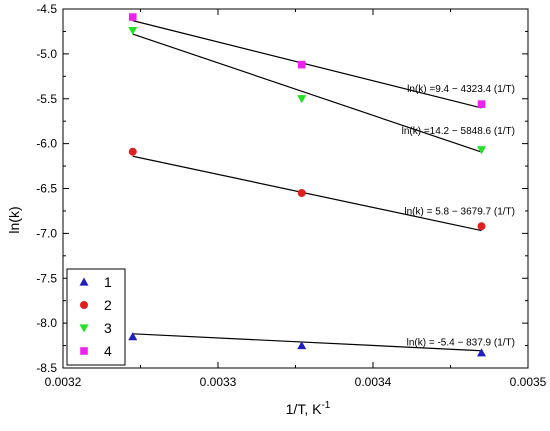 The width and height of the screenshot is (550, 431). I want to click on x-tick-label: 0.0033, so click(218, 382).